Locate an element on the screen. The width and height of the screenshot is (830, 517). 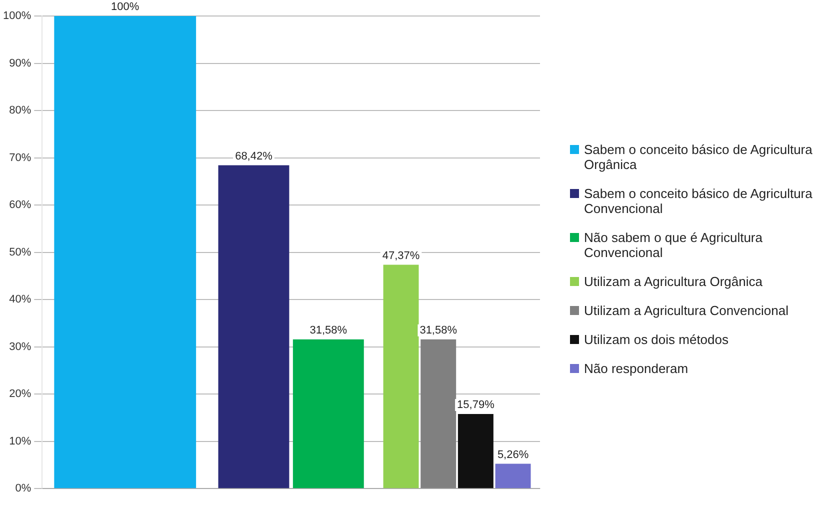
data-label: 47,37% is located at coordinates (401, 256).